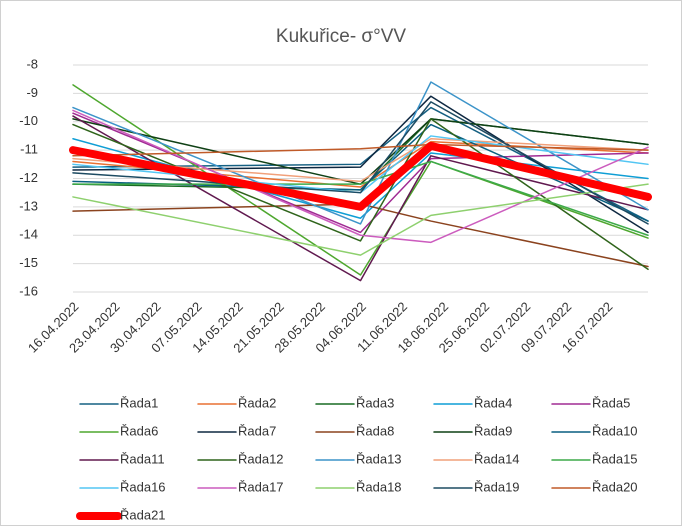 Image resolution: width=682 pixels, height=526 pixels. I want to click on legend-label: Řada20, so click(615, 486).